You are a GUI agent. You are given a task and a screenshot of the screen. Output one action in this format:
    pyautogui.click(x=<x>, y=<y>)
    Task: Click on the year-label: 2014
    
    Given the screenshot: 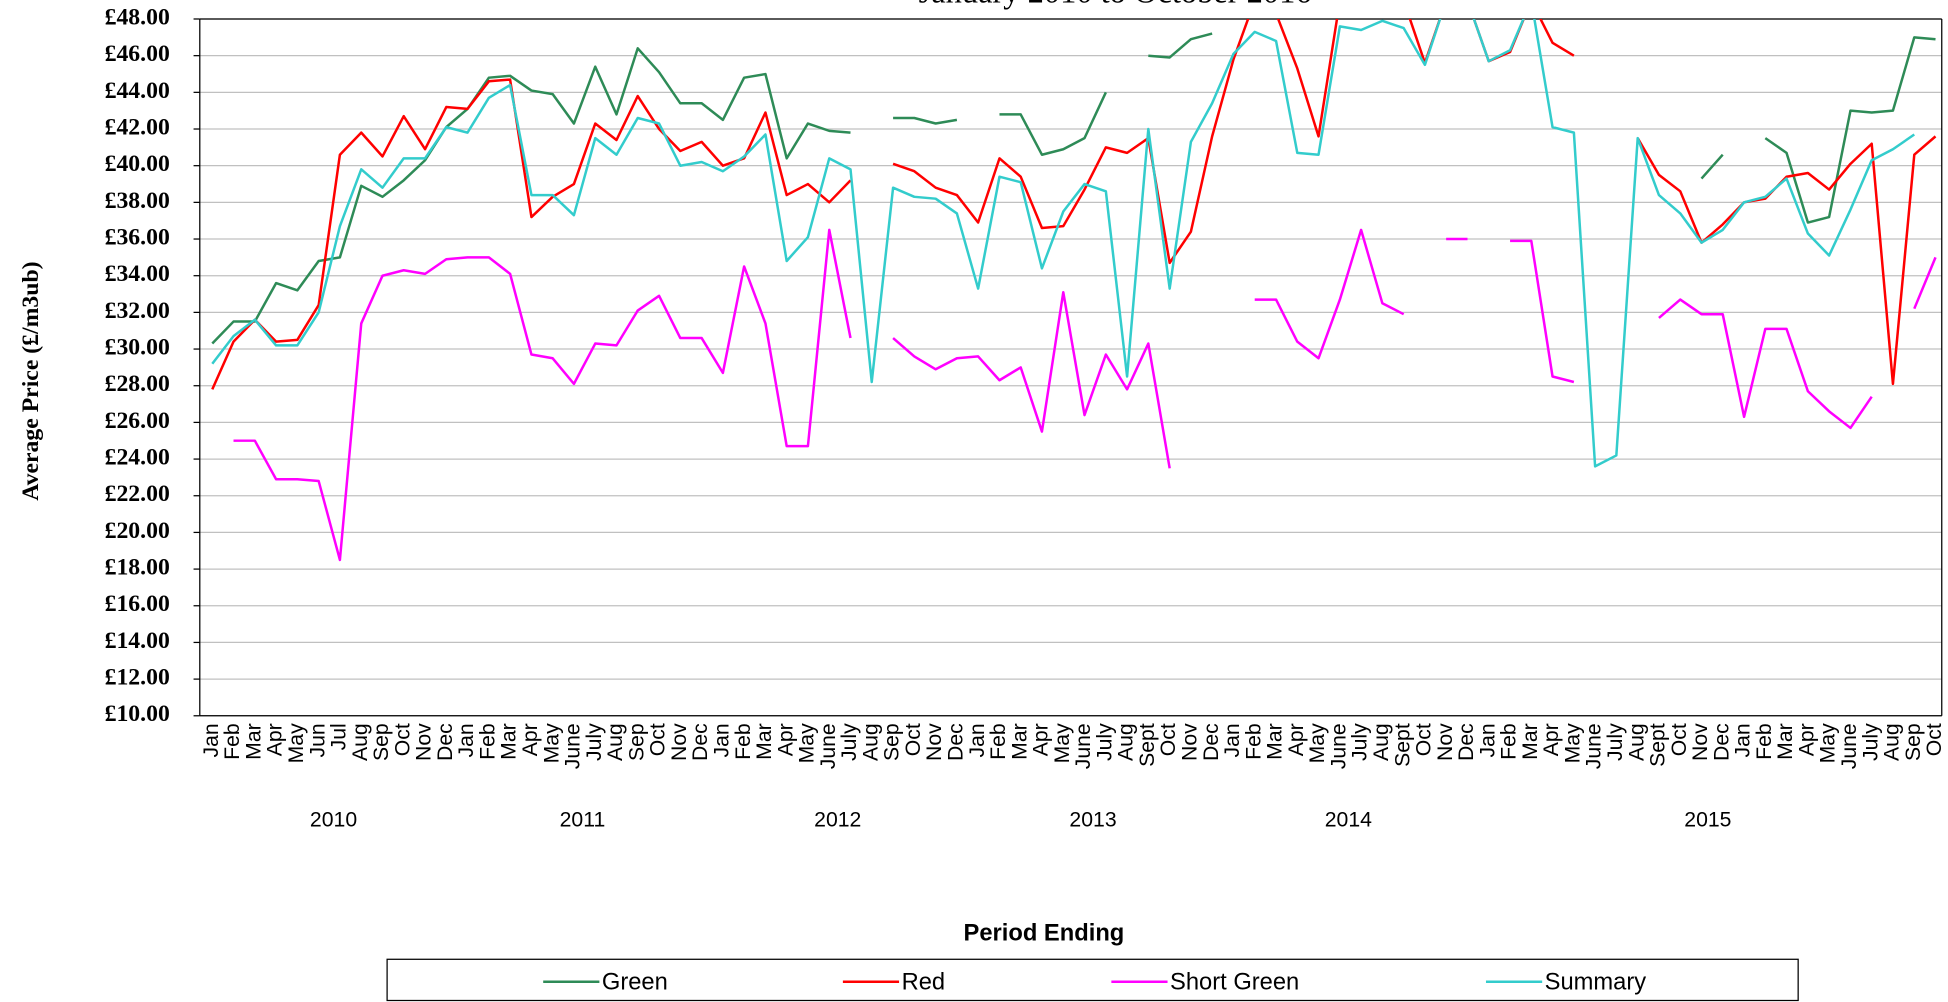 What is the action you would take?
    pyautogui.click(x=1348, y=819)
    